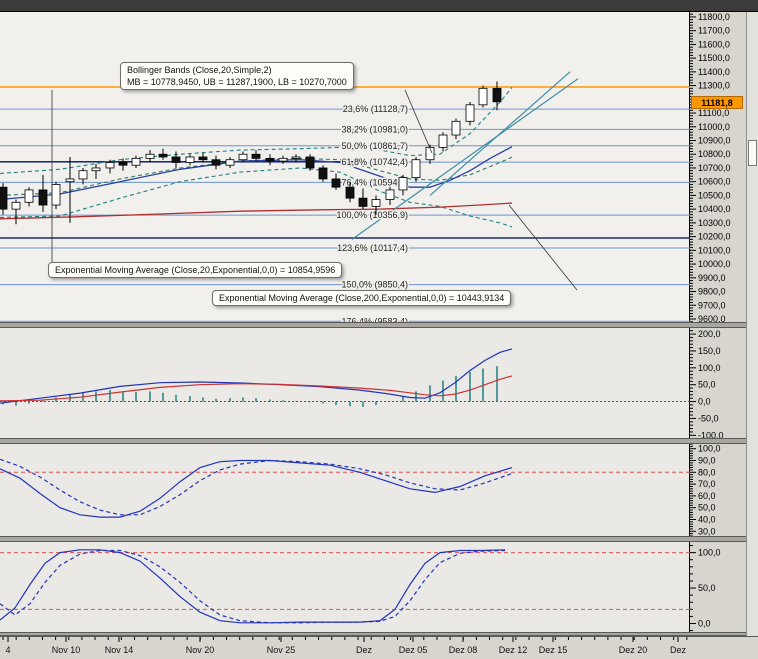 This screenshot has width=758, height=659. I want to click on oscillator-axis-scale: 100,0 50,0 0,0, so click(718, 587).